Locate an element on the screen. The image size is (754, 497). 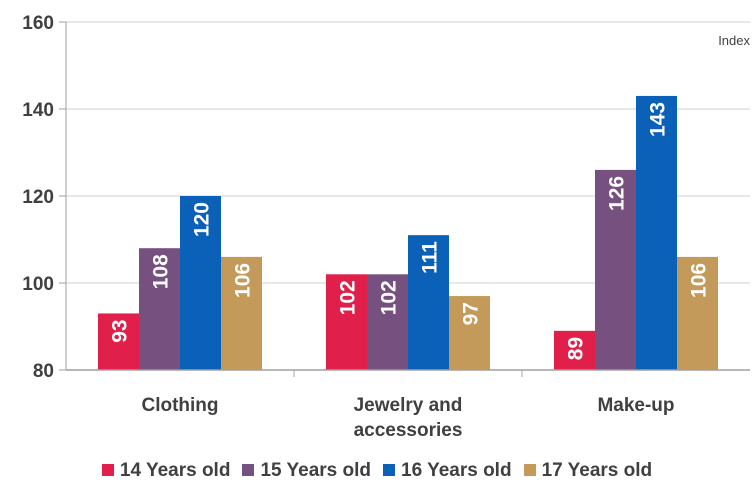
y-tick-label: 80 is located at coordinates (43, 371).